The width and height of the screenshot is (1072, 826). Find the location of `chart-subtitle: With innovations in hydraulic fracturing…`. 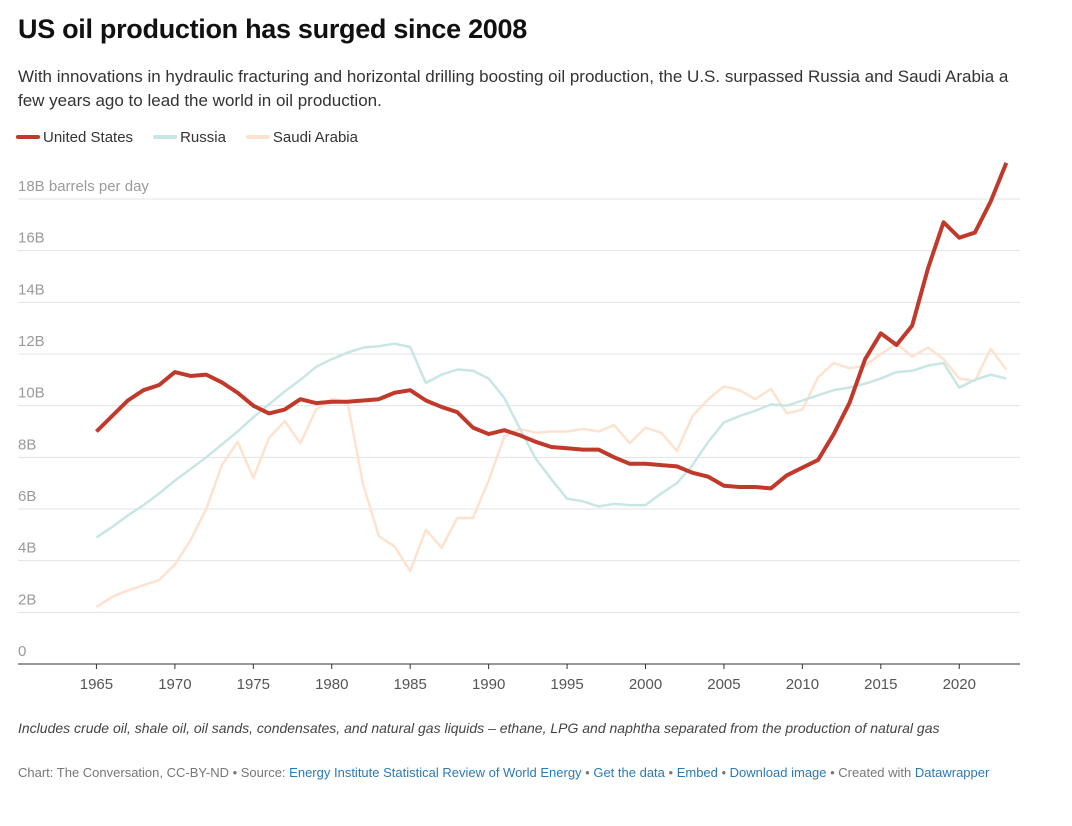

chart-subtitle: With innovations in hydraulic fracturing… is located at coordinates (513, 88).